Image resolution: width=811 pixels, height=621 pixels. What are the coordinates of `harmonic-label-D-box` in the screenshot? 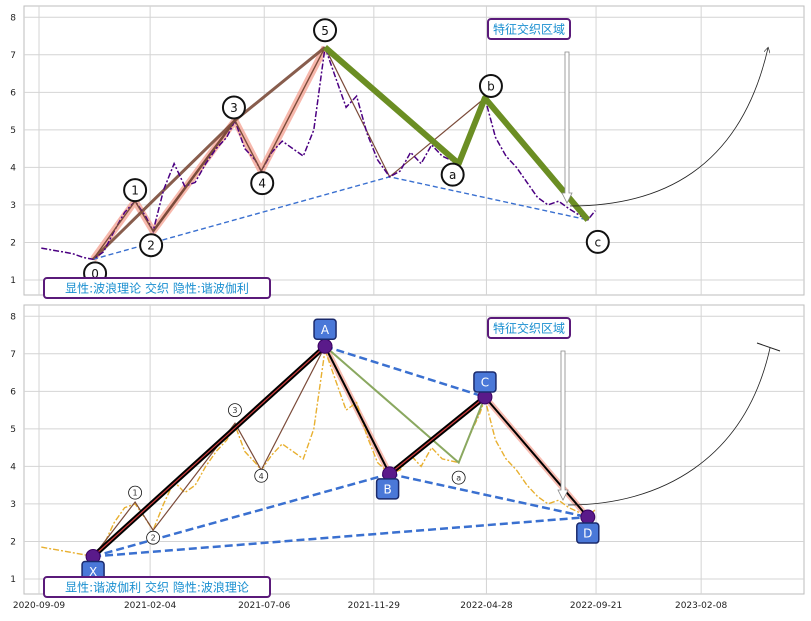 It's located at (588, 533).